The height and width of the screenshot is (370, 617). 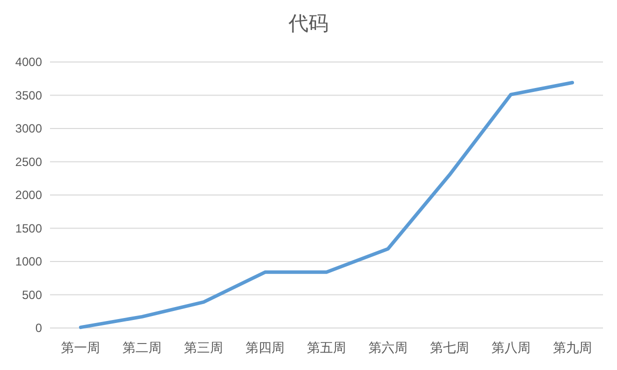 What do you see at coordinates (28, 228) in the screenshot?
I see `y-tick-label: 1500` at bounding box center [28, 228].